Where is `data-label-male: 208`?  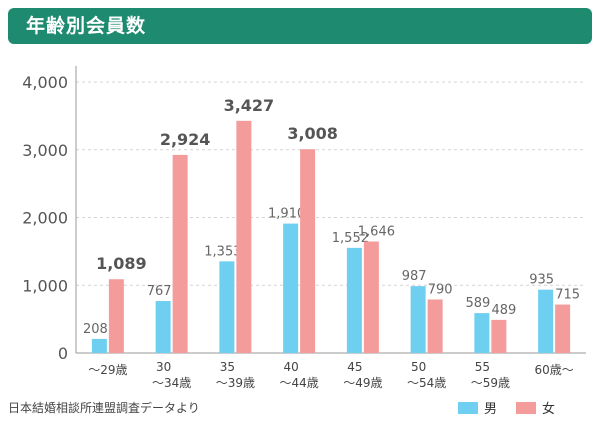
data-label-male: 208 is located at coordinates (95, 329).